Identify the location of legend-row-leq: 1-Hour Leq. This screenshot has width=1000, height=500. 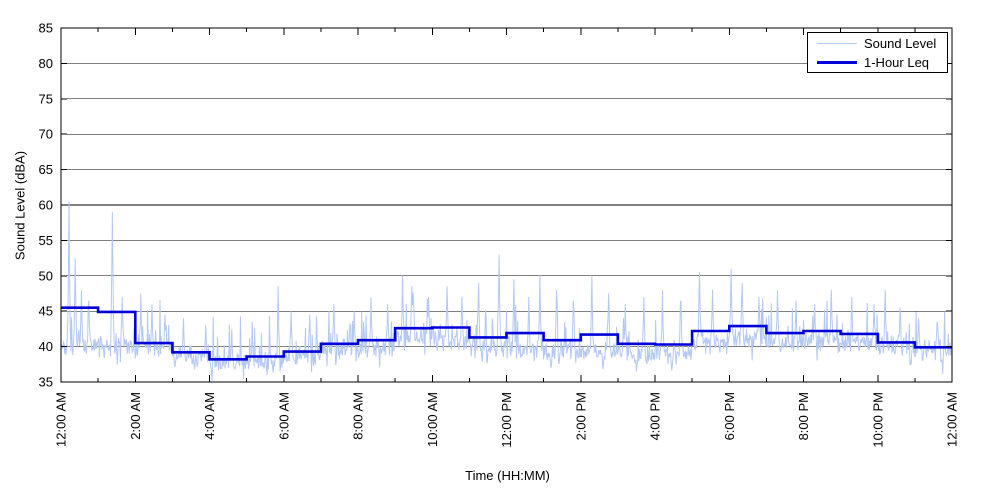
(877, 62).